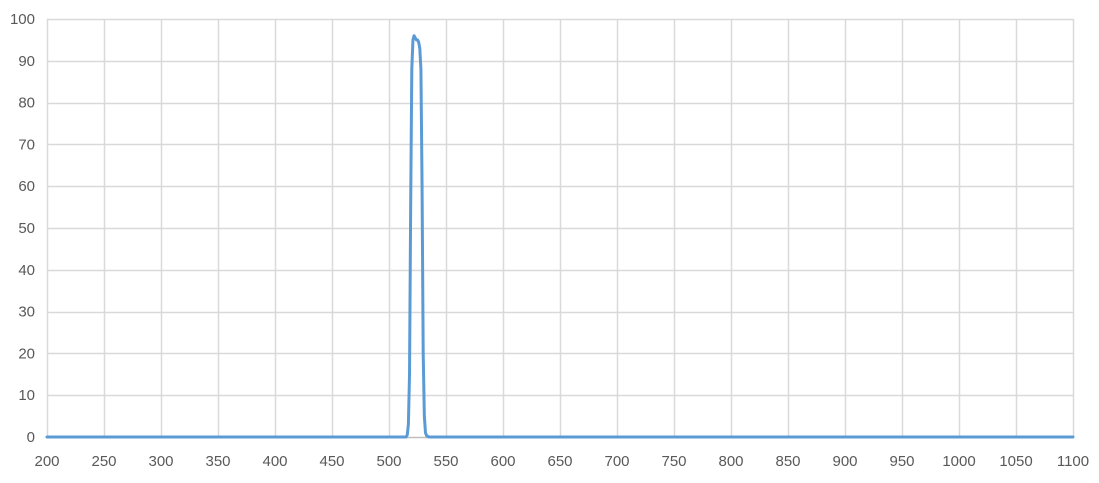 This screenshot has width=1099, height=483. Describe the element at coordinates (844, 461) in the screenshot. I see `x-tick-label: 900` at that location.